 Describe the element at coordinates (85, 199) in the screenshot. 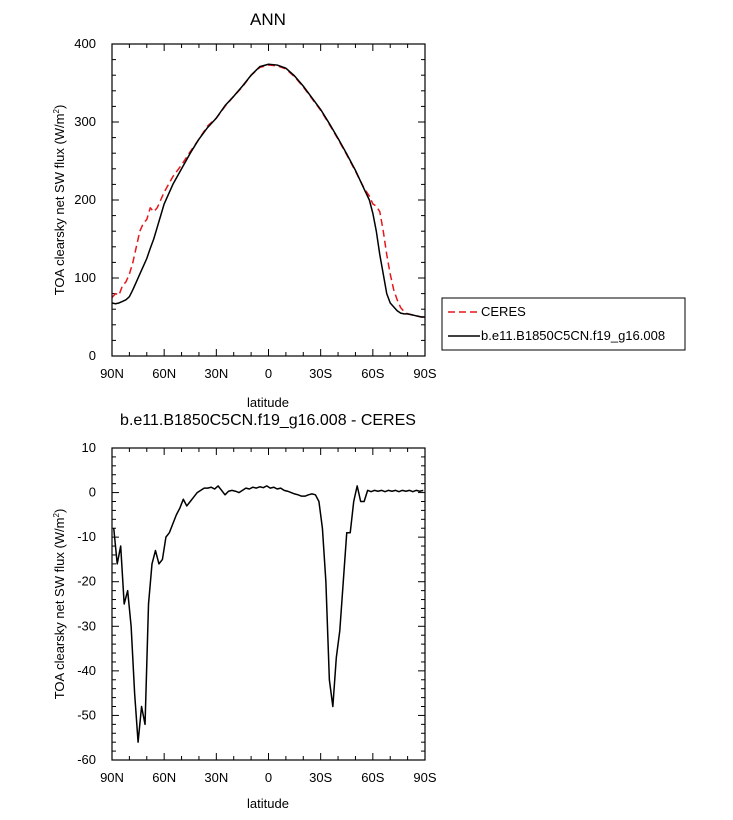

I see `y-tick-label: 200` at that location.